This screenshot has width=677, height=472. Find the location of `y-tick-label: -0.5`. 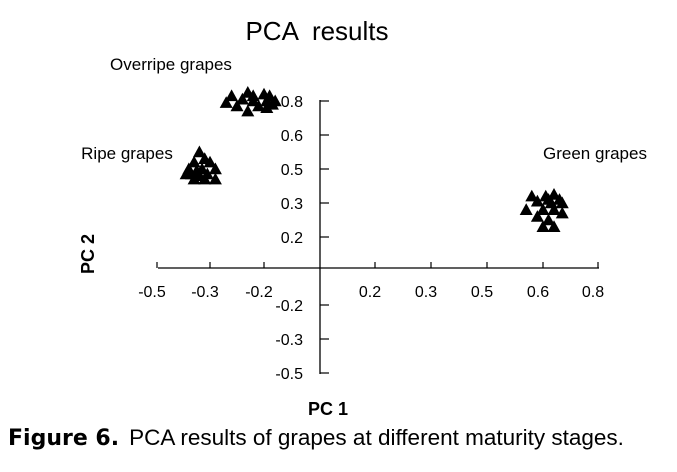

y-tick-label: -0.5 is located at coordinates (289, 374).